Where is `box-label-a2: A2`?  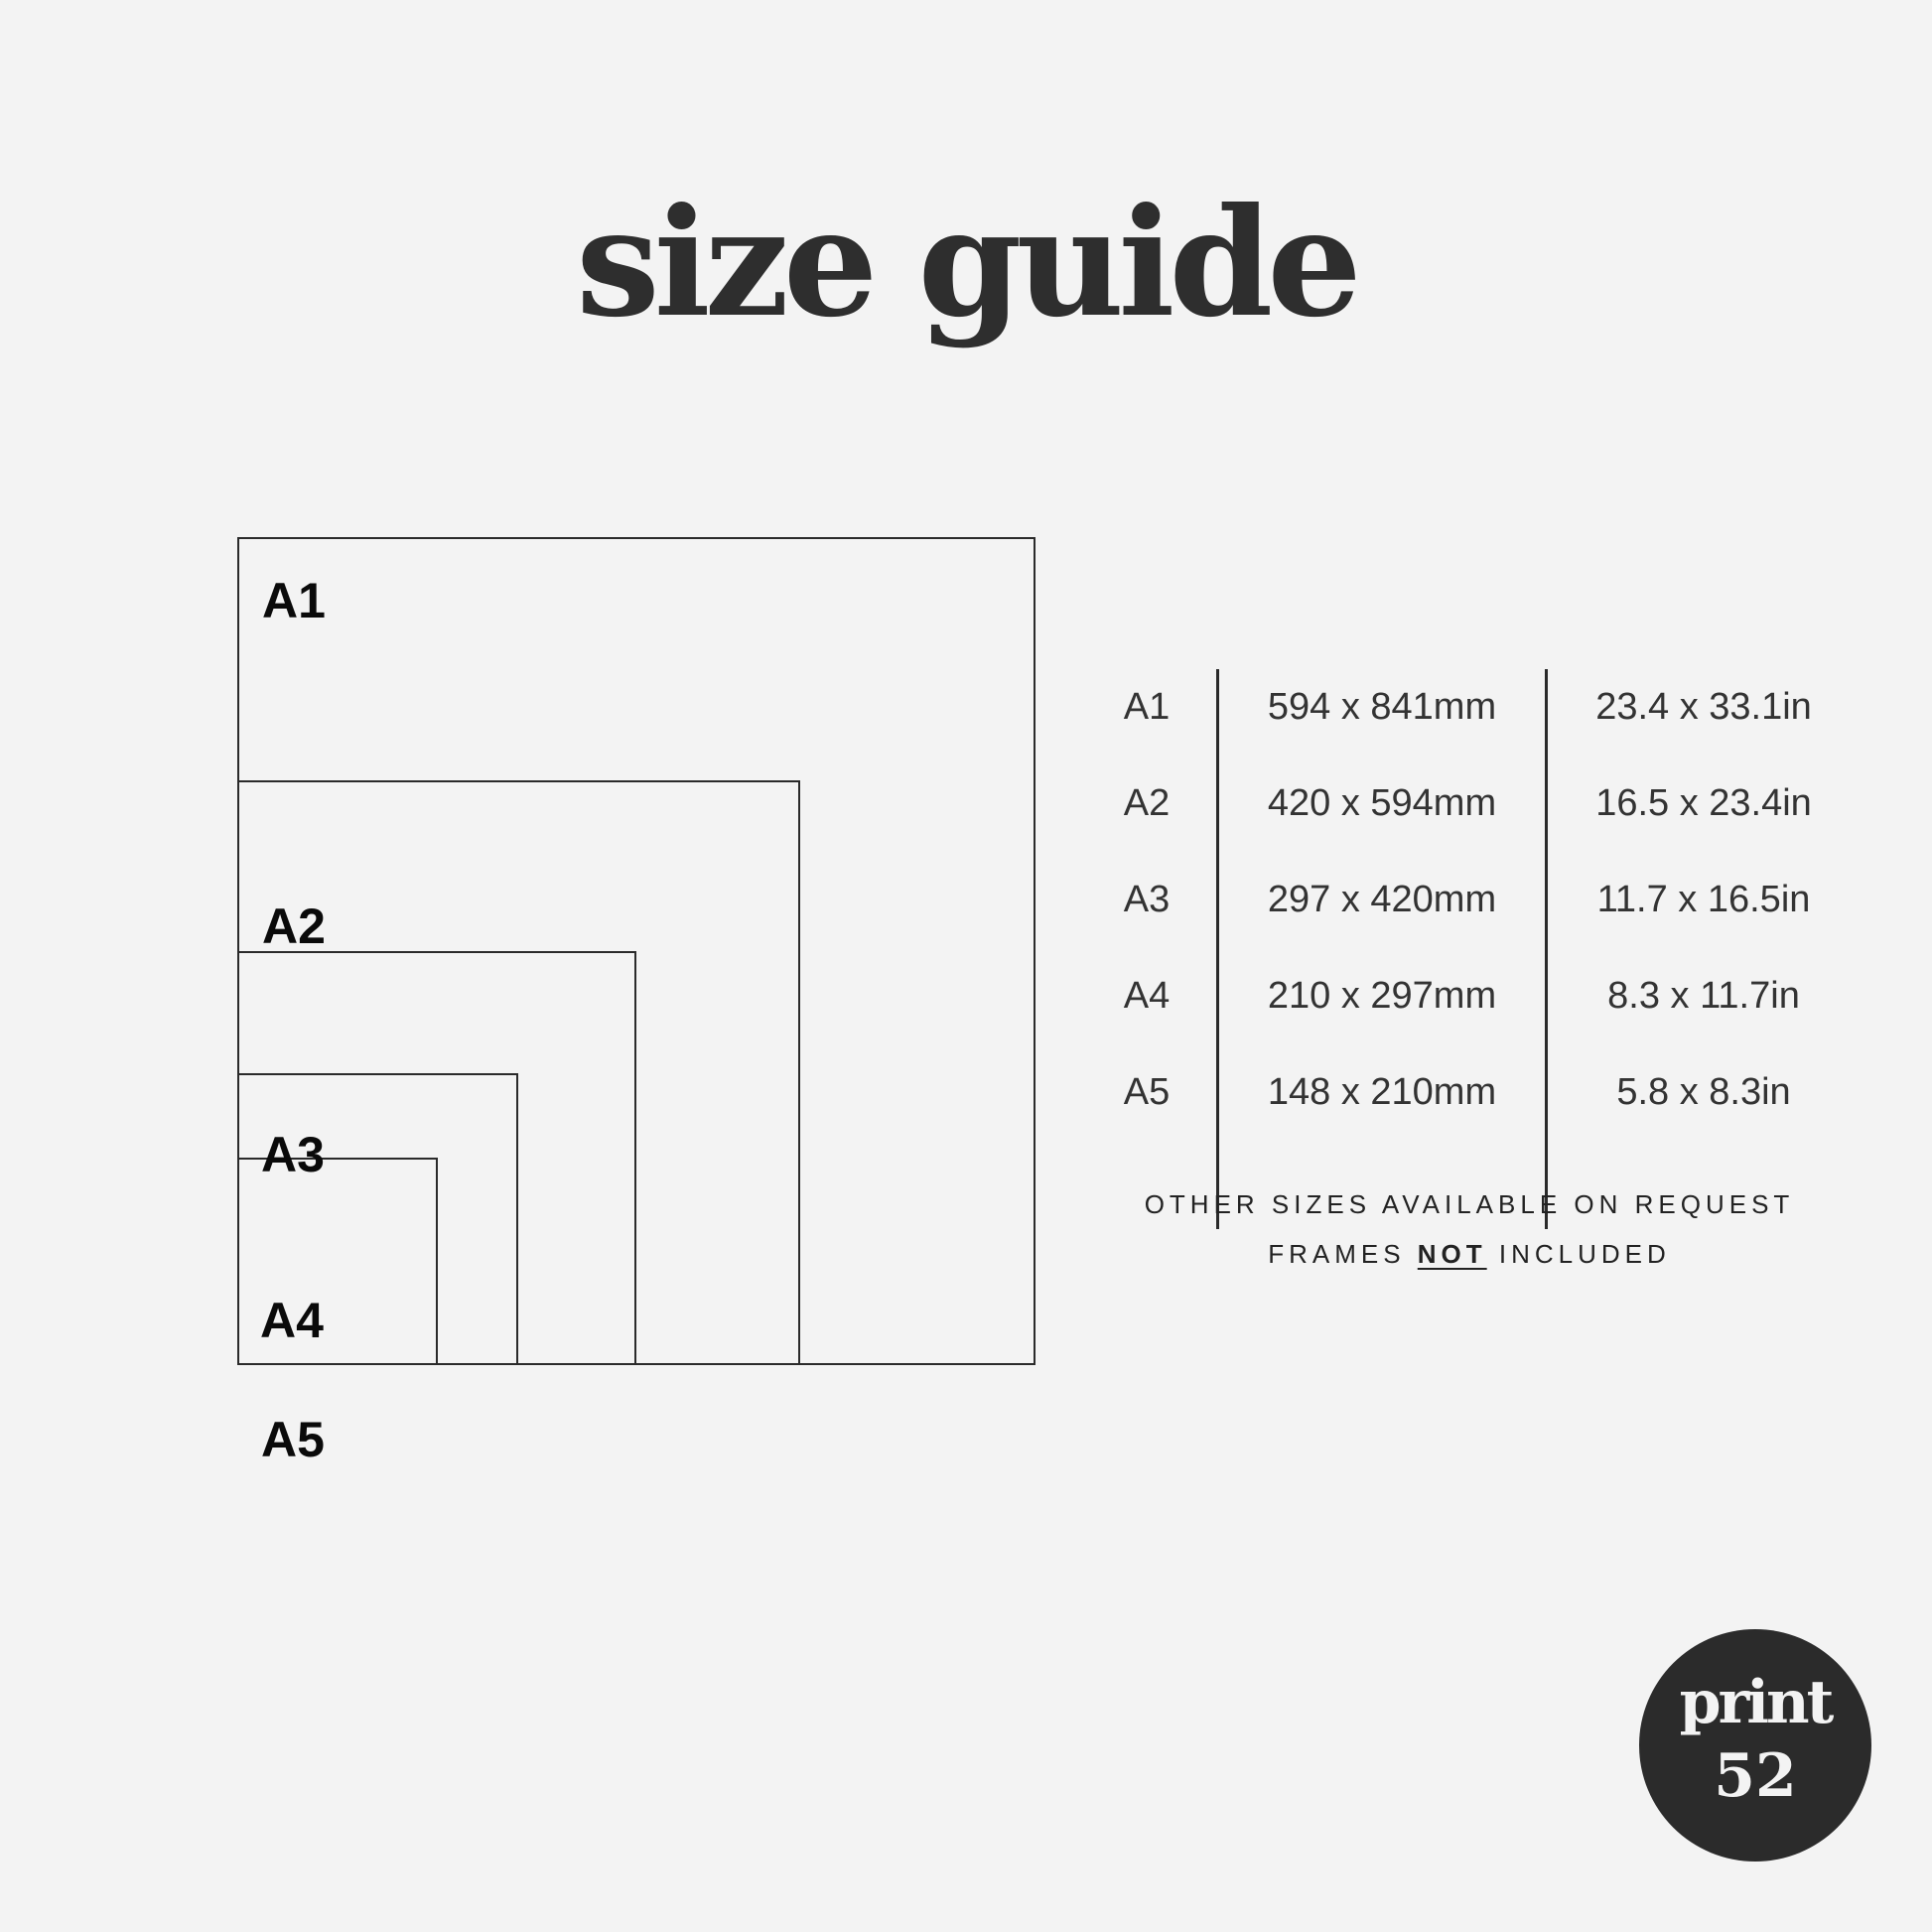
box-label-a2: A2 is located at coordinates (294, 926).